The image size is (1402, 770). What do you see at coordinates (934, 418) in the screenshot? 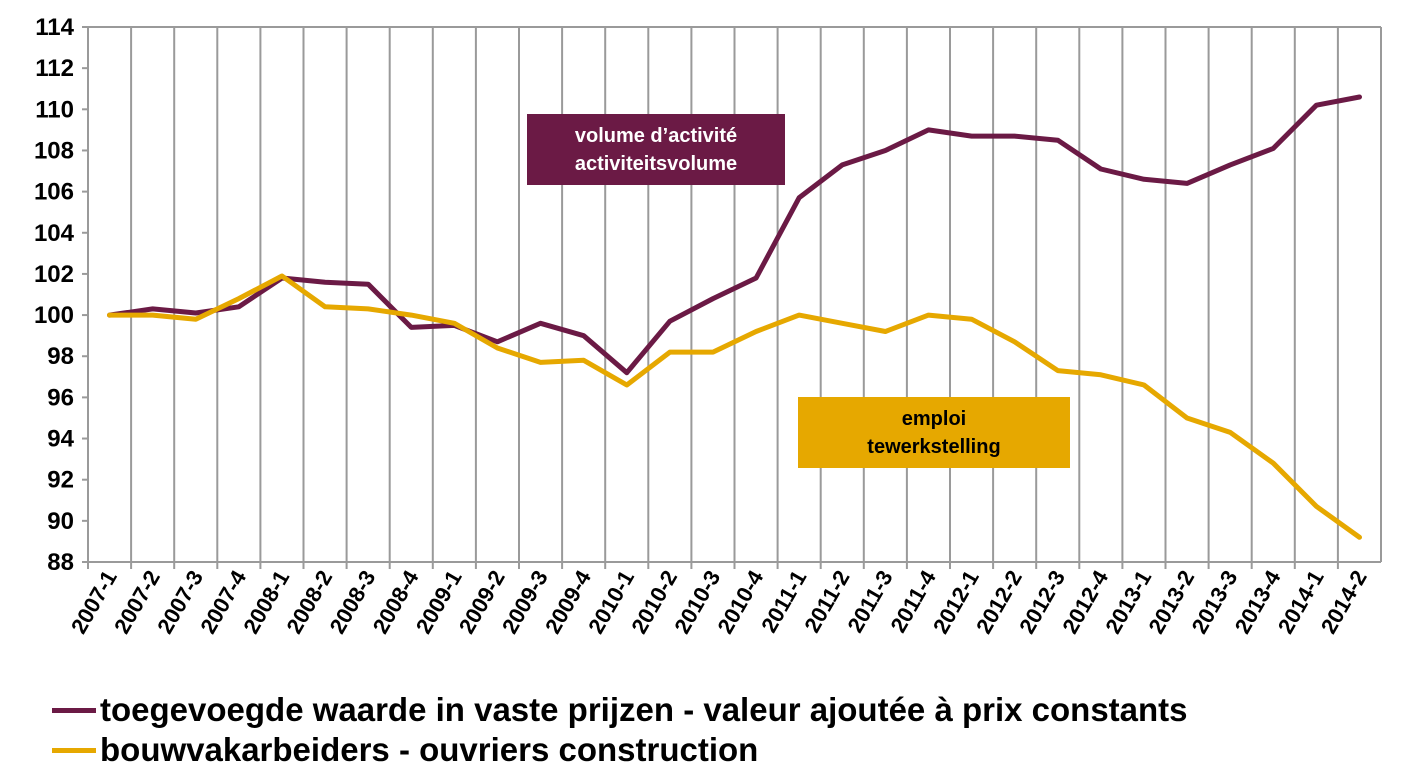
I see `annotation-line: emploi` at bounding box center [934, 418].